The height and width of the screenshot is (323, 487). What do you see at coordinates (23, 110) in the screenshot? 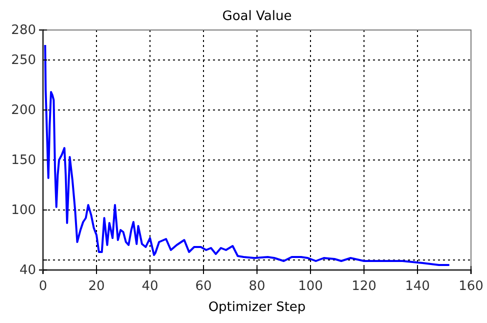
I see `y-tick-label: 200` at bounding box center [23, 110].